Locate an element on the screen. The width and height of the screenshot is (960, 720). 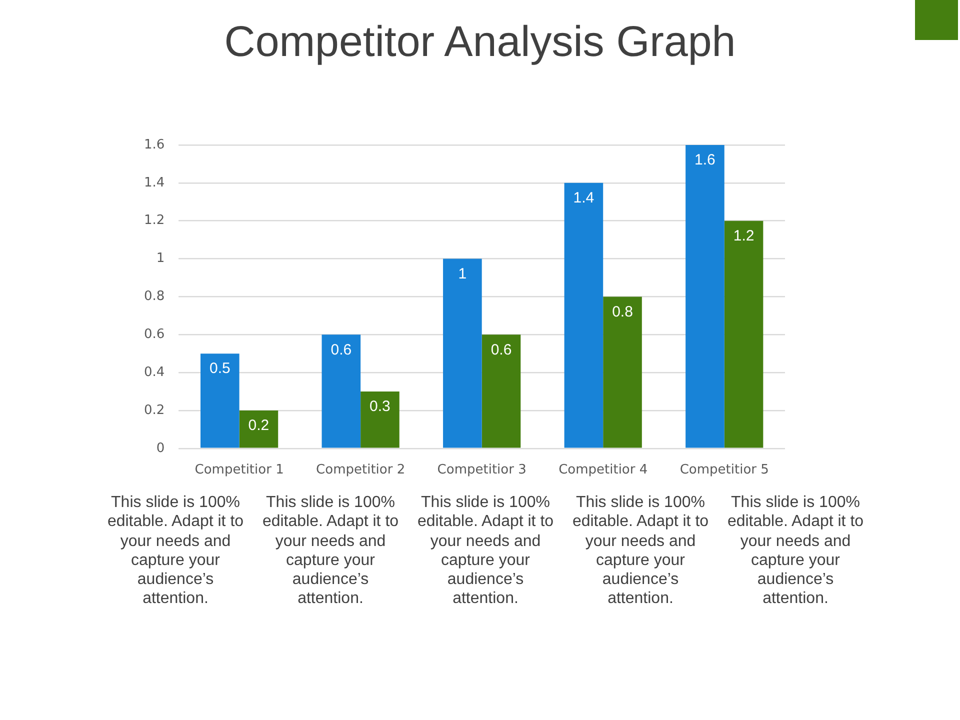
data-label: 1.4 is located at coordinates (583, 198).